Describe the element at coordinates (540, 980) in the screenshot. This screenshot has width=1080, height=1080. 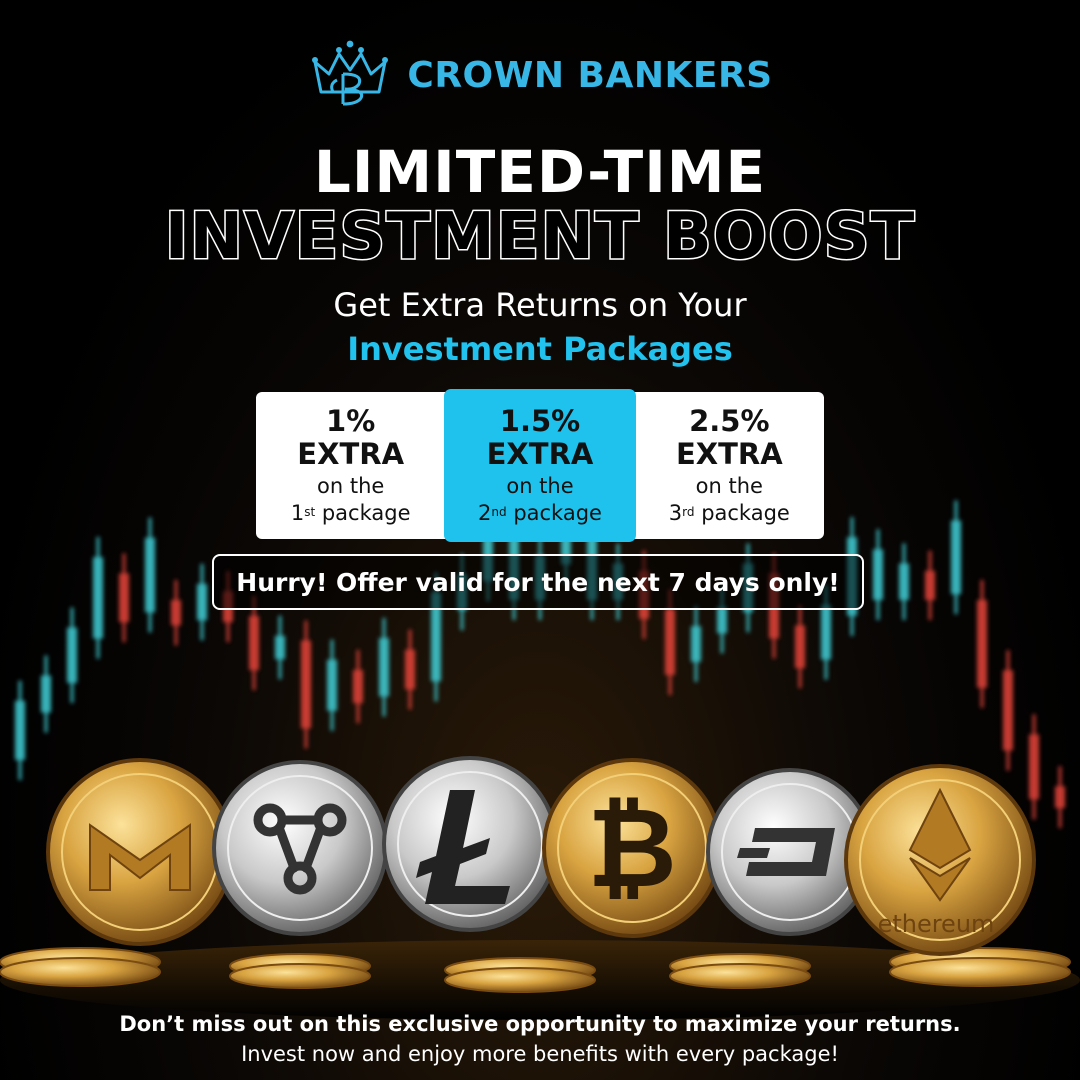
I see `coin-stacks` at that location.